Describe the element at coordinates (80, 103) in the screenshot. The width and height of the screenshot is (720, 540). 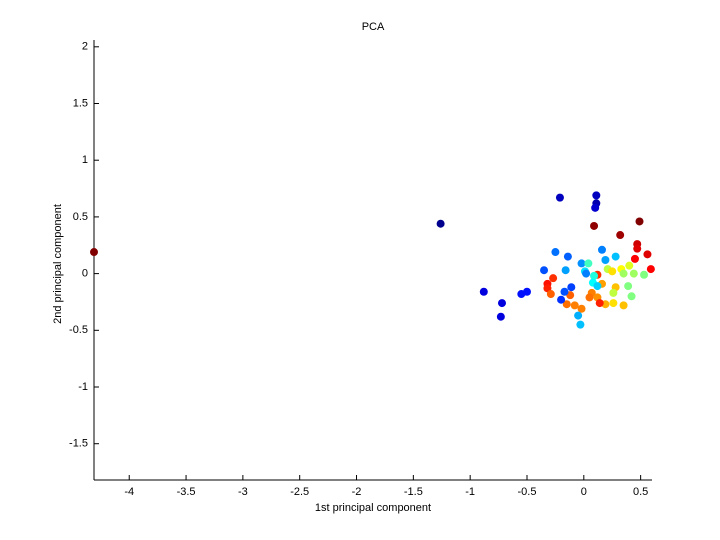
I see `y-tick-label: 1.5` at that location.